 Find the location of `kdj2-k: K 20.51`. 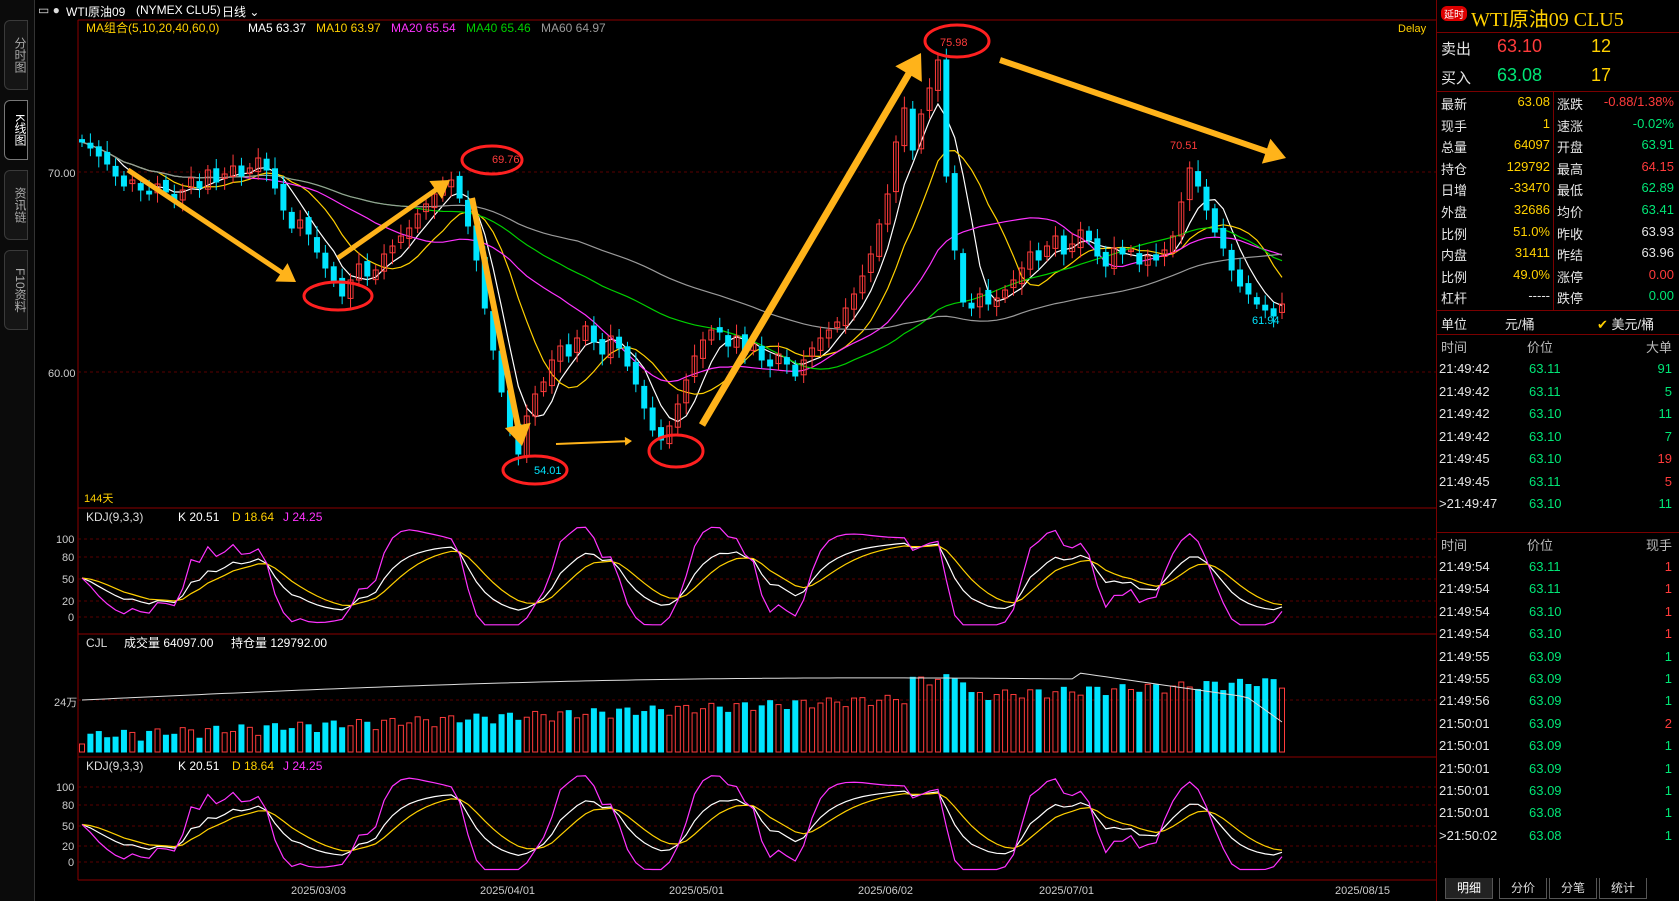

kdj2-k: K 20.51 is located at coordinates (199, 766).